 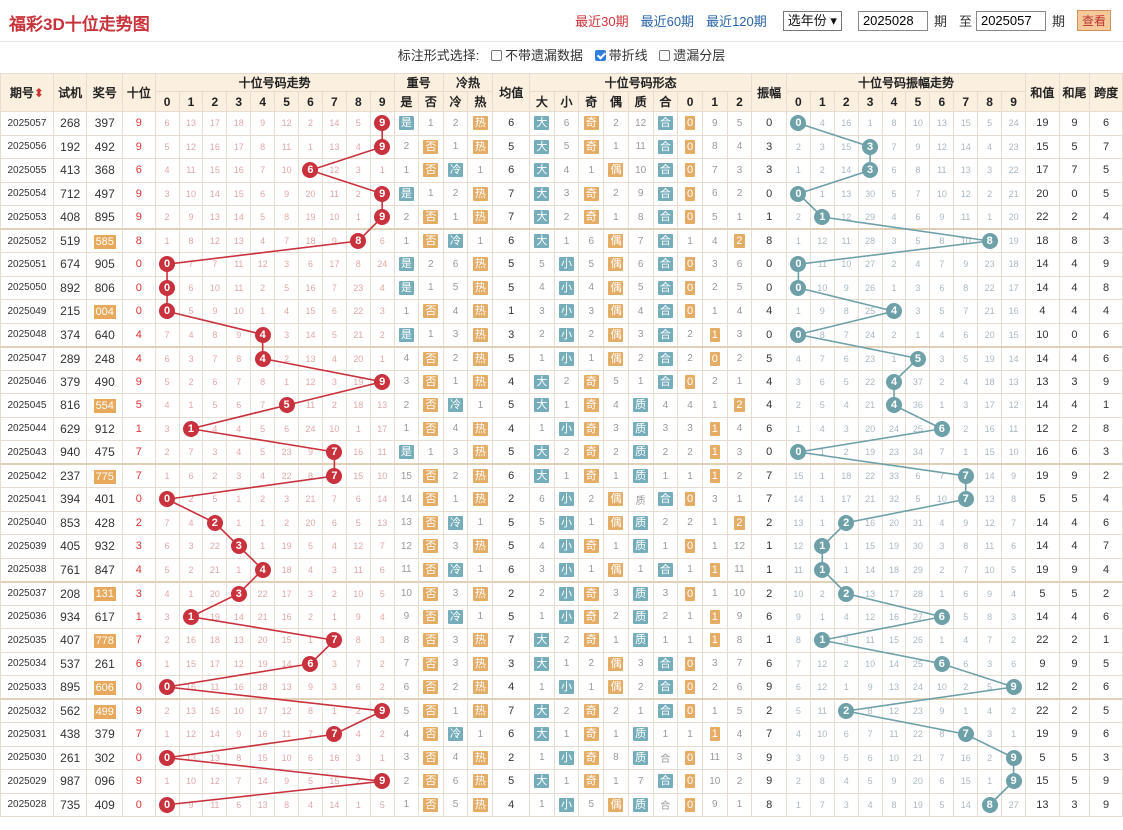 I want to click on trend-miss-cell: 19, so click(x=287, y=546).